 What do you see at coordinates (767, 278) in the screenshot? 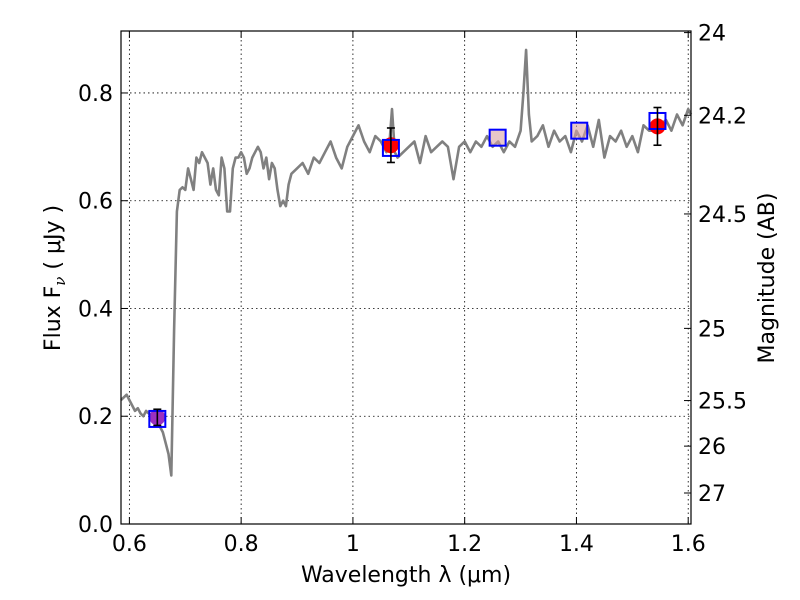
I see `right-axis-label: Magnitude (AB)` at bounding box center [767, 278].